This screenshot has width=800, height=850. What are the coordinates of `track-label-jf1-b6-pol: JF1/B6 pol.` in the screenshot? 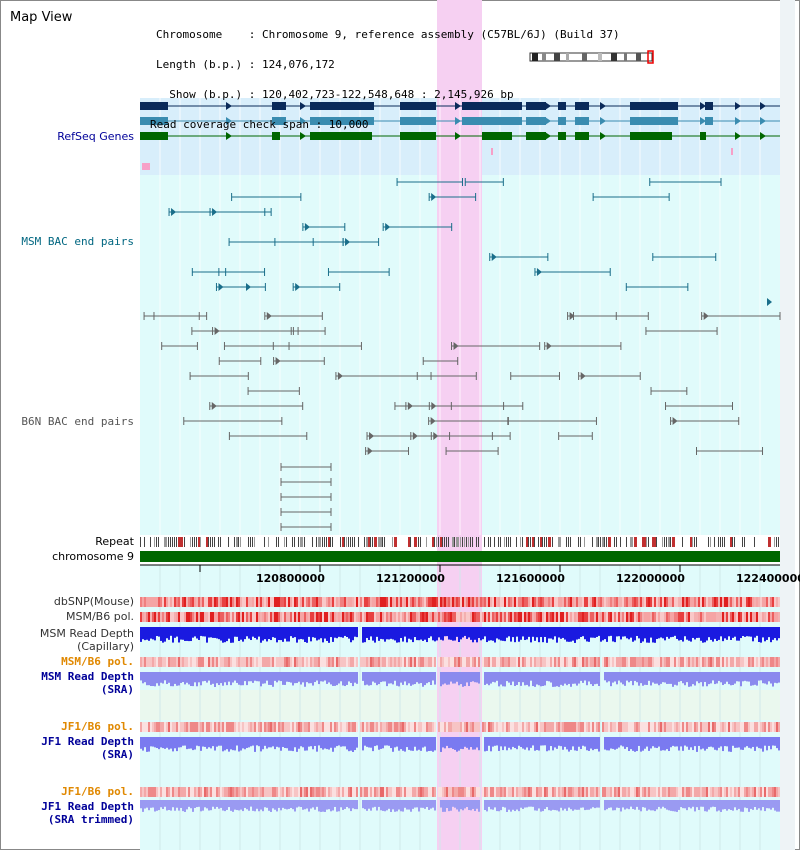 It's located at (97, 726).